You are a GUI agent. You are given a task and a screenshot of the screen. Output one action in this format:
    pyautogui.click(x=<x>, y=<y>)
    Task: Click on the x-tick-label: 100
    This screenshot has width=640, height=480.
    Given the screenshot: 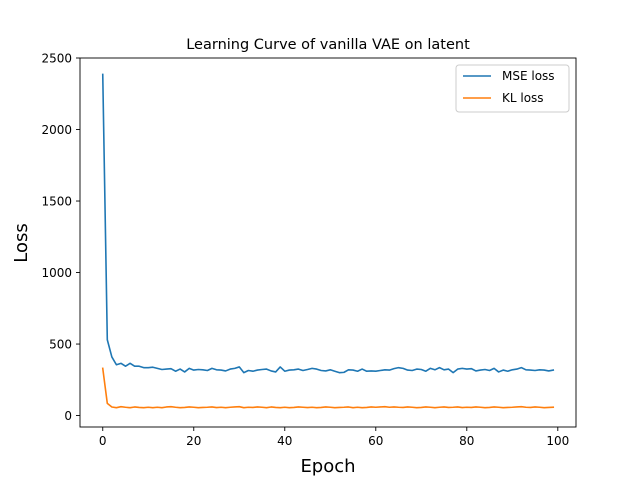 What is the action you would take?
    pyautogui.click(x=557, y=441)
    